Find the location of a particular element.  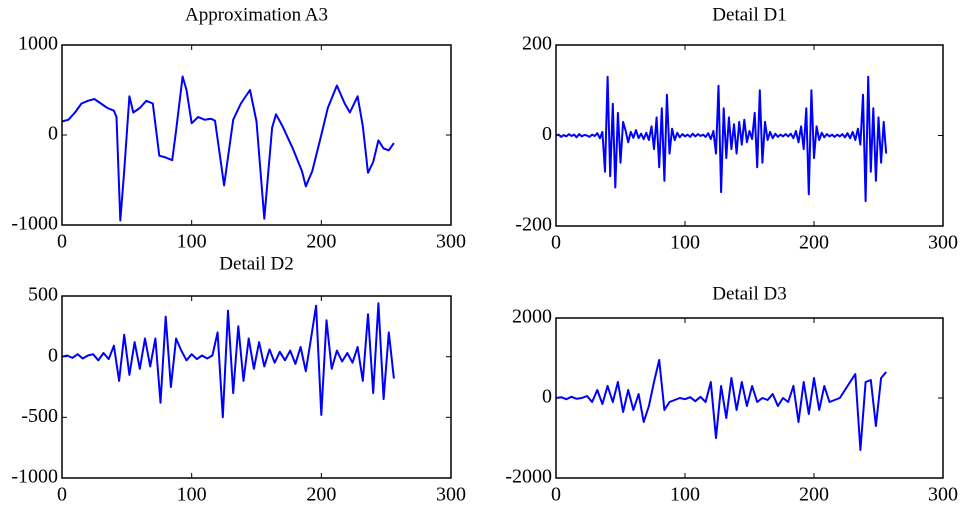

subplot-title: Detail D3 is located at coordinates (749, 293).